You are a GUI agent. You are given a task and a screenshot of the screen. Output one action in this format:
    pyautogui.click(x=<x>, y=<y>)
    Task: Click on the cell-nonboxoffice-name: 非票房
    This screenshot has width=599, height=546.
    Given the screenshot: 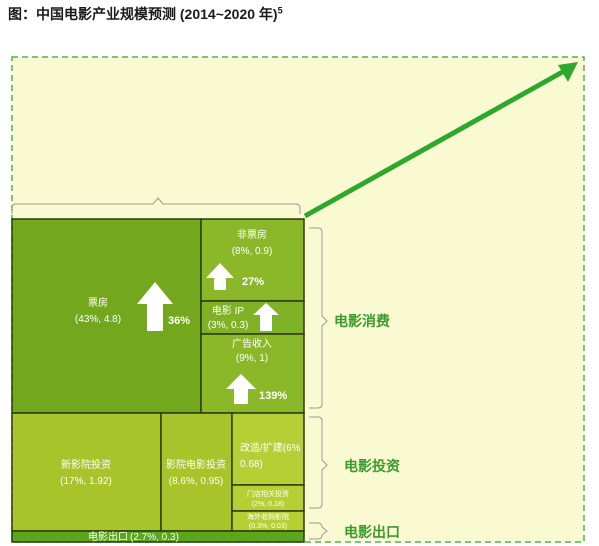 What is the action you would take?
    pyautogui.click(x=252, y=234)
    